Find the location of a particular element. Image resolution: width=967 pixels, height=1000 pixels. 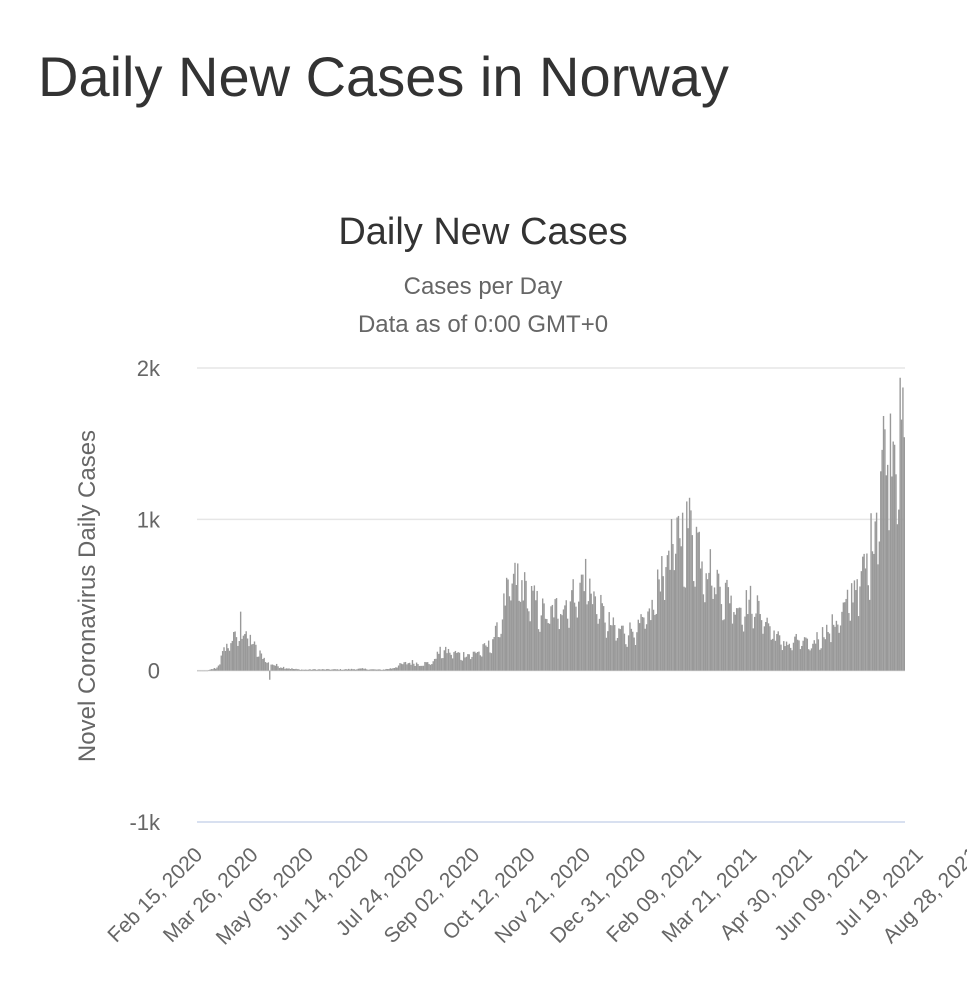

y-tick-label: 0 is located at coordinates (154, 671).